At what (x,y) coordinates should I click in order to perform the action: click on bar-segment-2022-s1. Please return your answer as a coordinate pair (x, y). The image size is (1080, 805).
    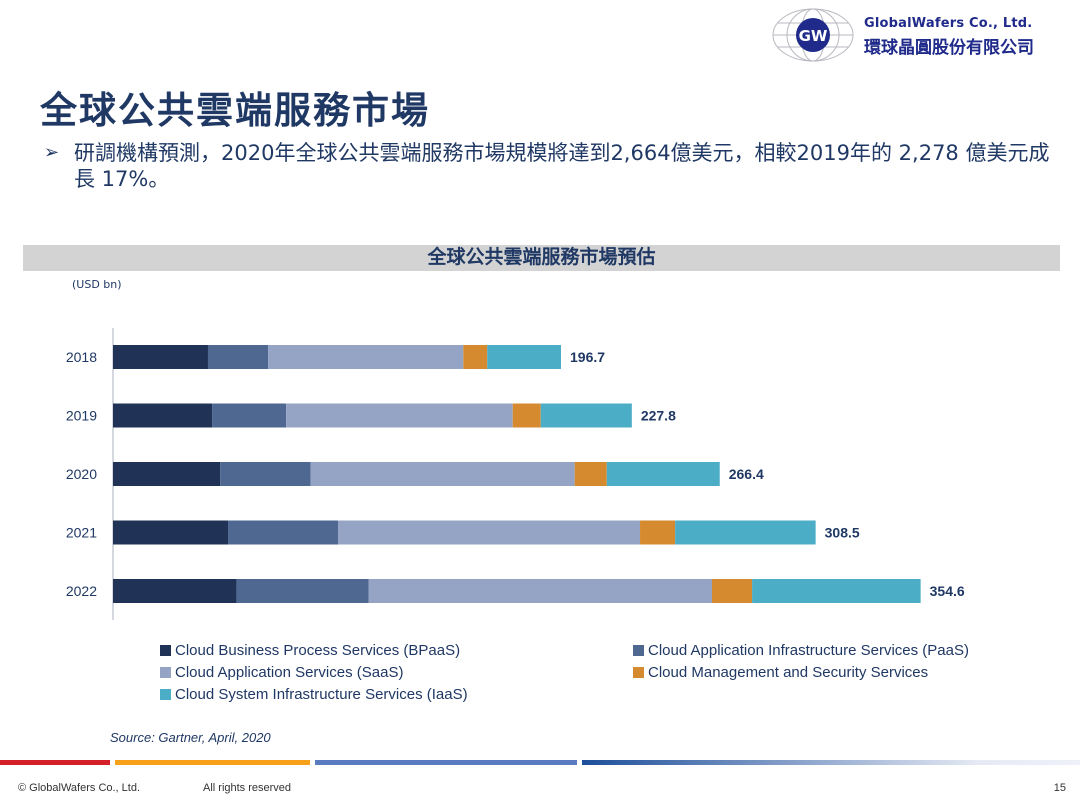
    Looking at the image, I should click on (302, 591).